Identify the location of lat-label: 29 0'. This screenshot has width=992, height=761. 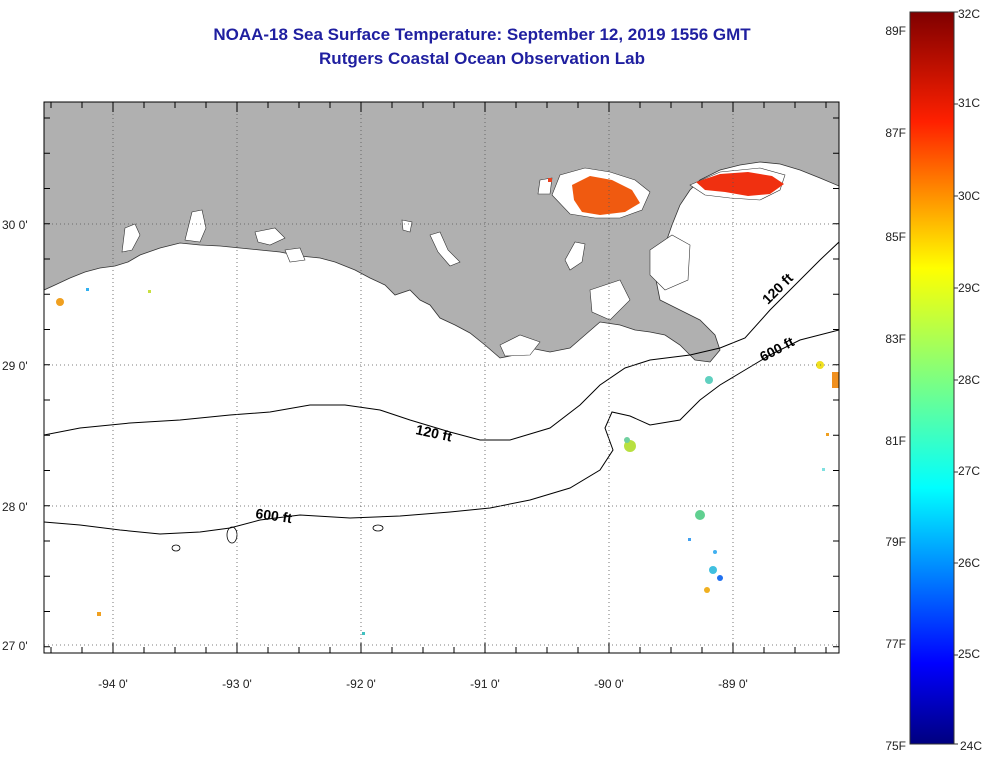
(15, 366).